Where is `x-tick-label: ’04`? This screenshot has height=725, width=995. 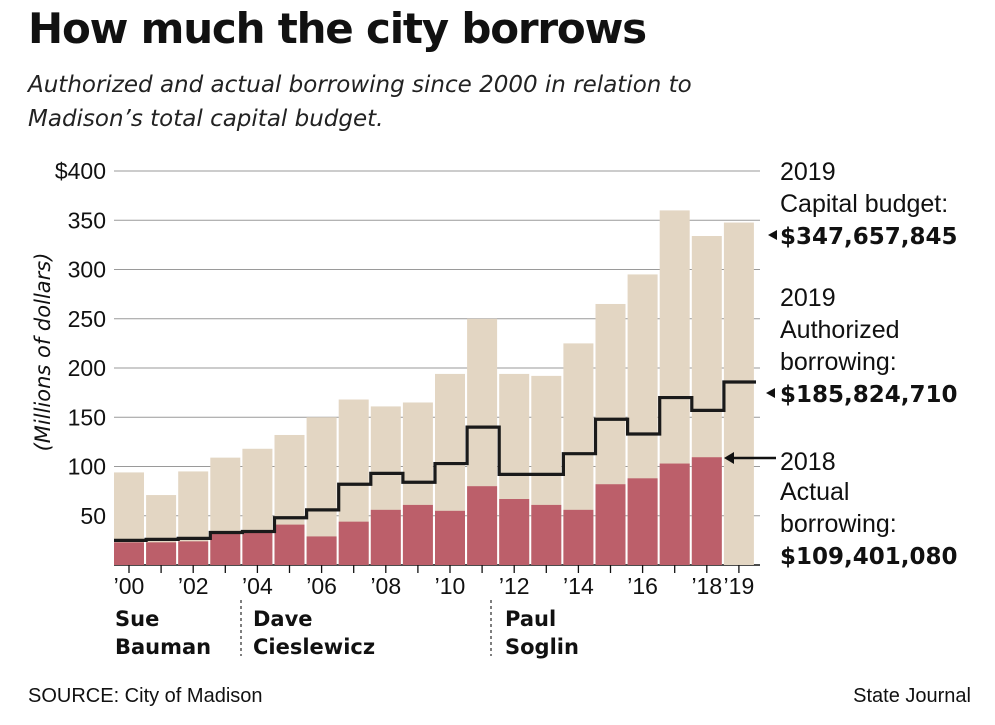 x-tick-label: ’04 is located at coordinates (257, 586).